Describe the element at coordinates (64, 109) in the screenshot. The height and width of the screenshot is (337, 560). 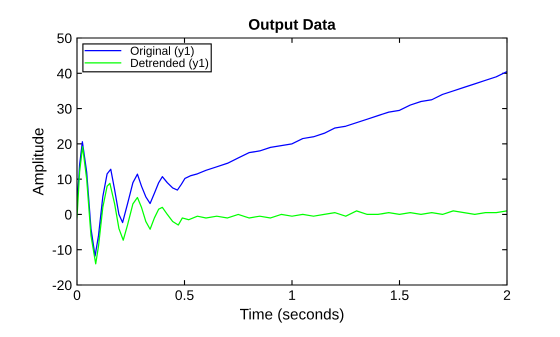
I see `y-tick-label: 30` at that location.